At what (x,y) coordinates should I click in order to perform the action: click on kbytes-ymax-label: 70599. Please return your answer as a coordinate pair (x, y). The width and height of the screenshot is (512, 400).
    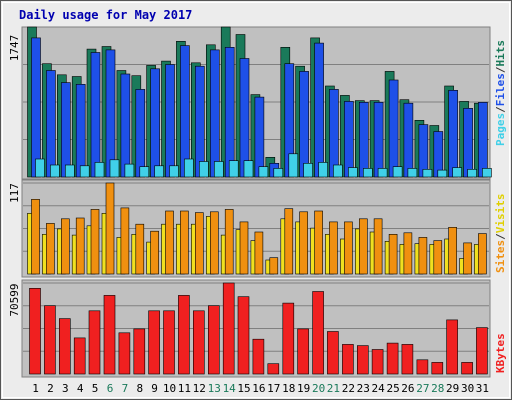
    Looking at the image, I should click on (14, 299).